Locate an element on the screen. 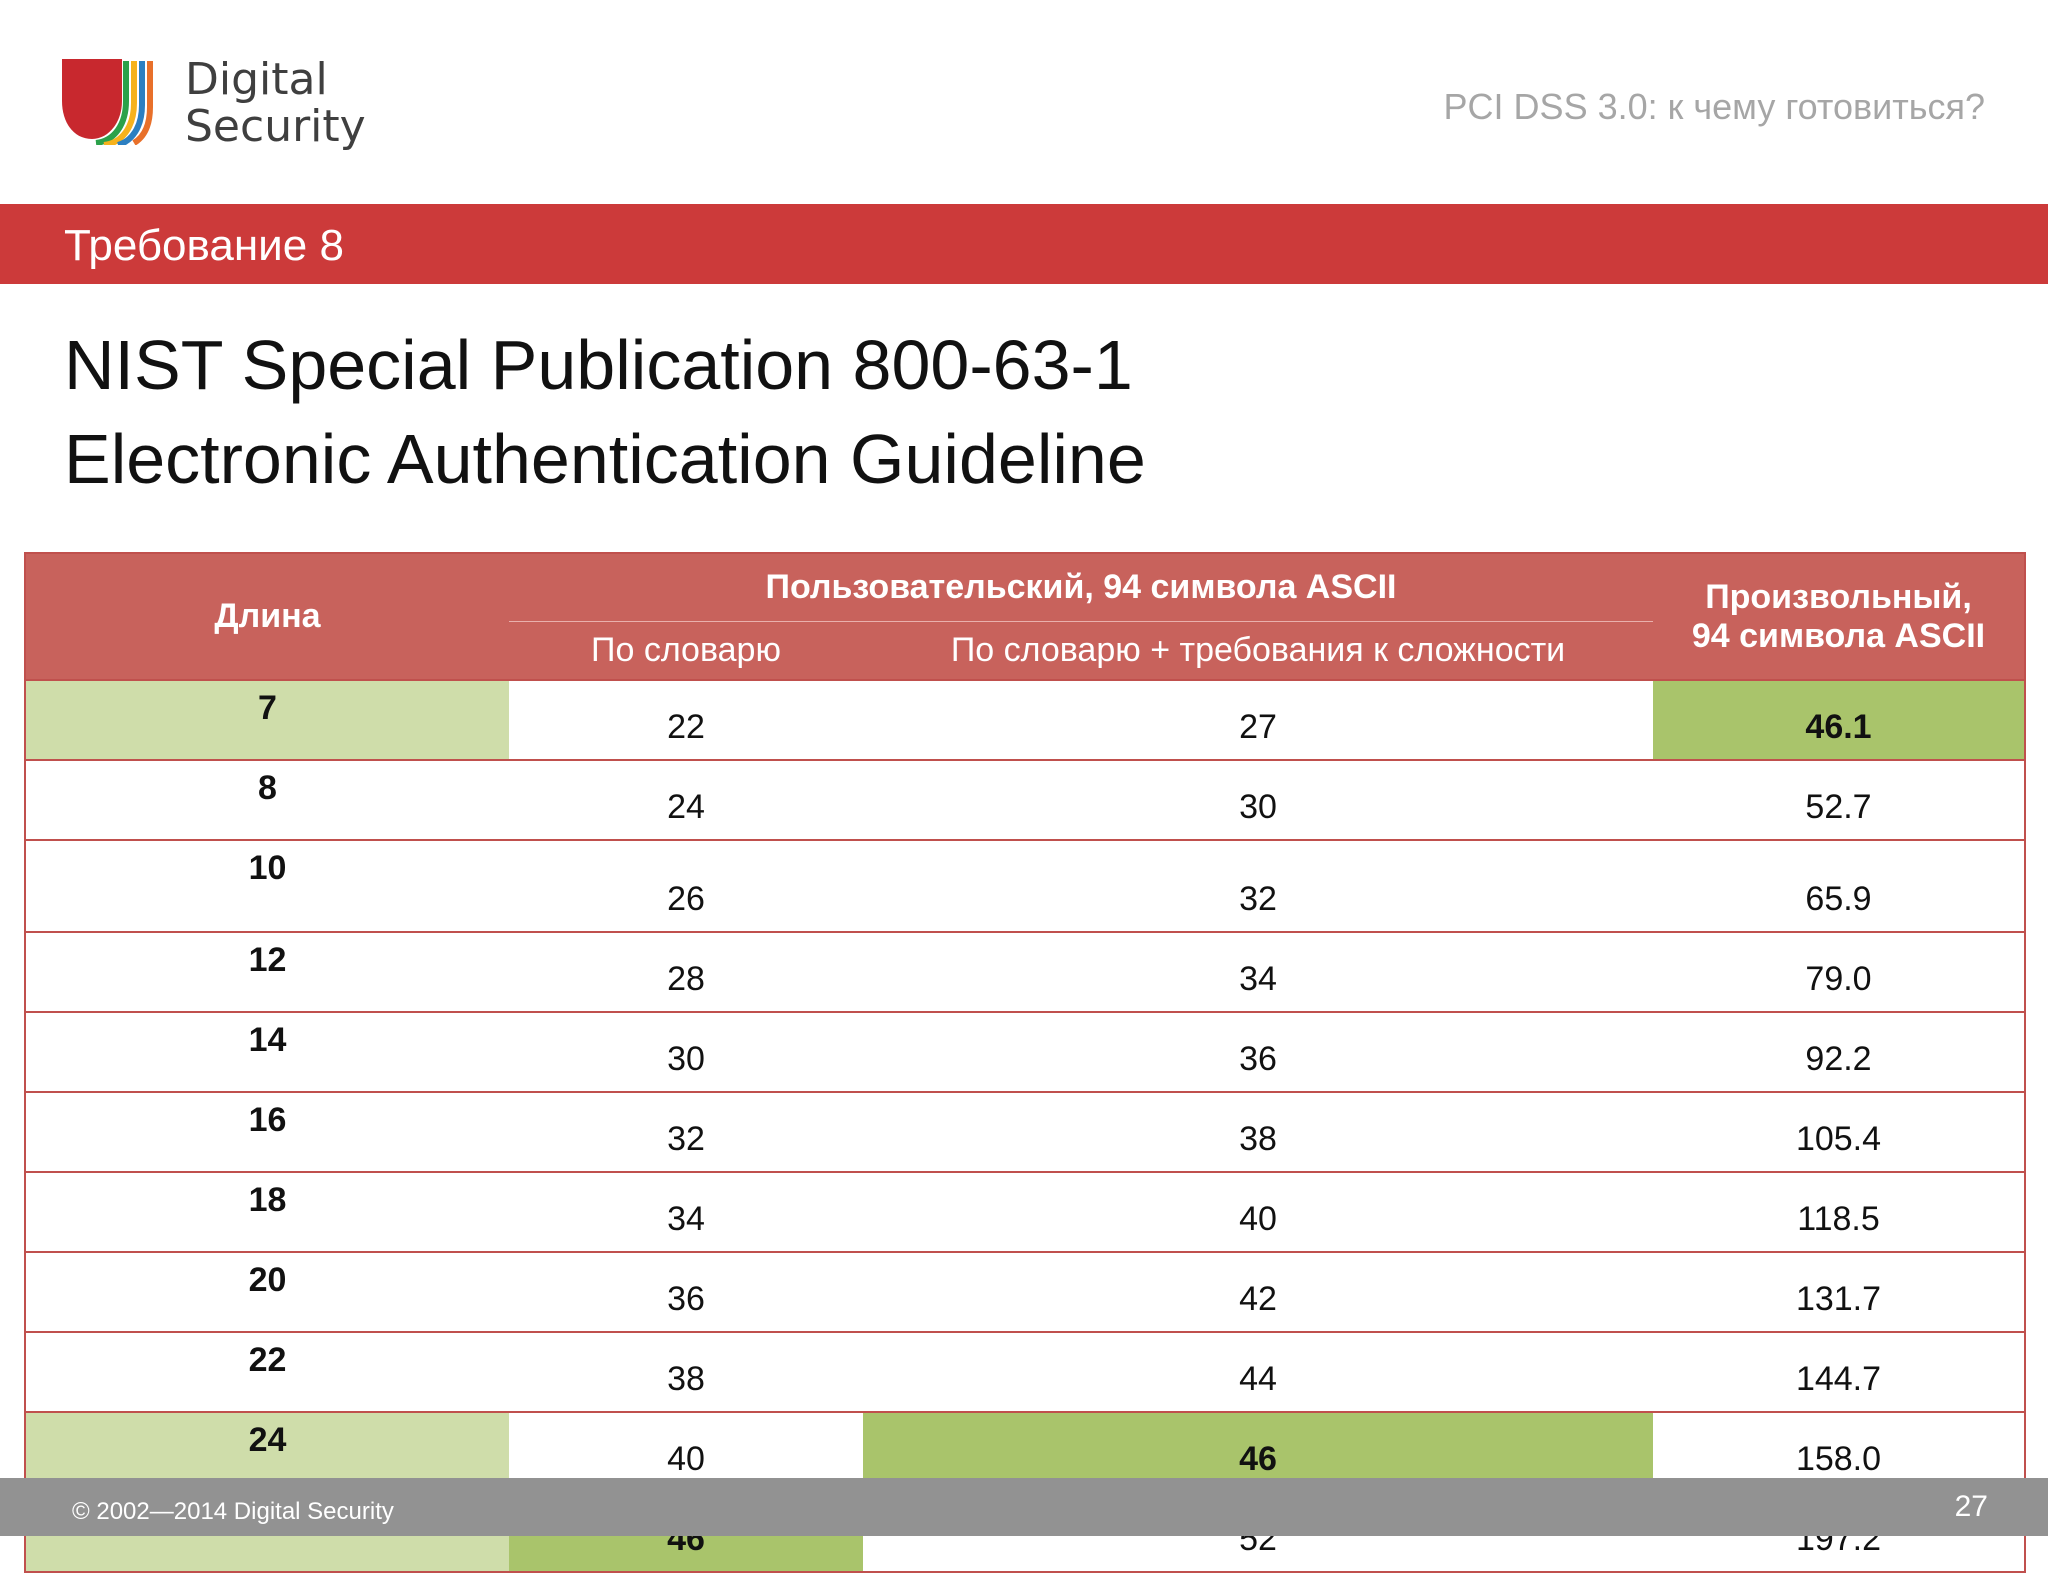  table-row: 14 30 36 92.2 is located at coordinates (1025, 1051).